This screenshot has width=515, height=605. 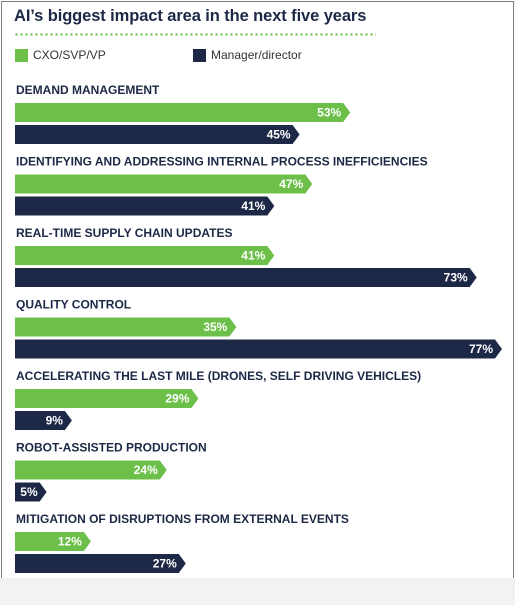 I want to click on category-label: QUALITY CONTROL, so click(x=73, y=305).